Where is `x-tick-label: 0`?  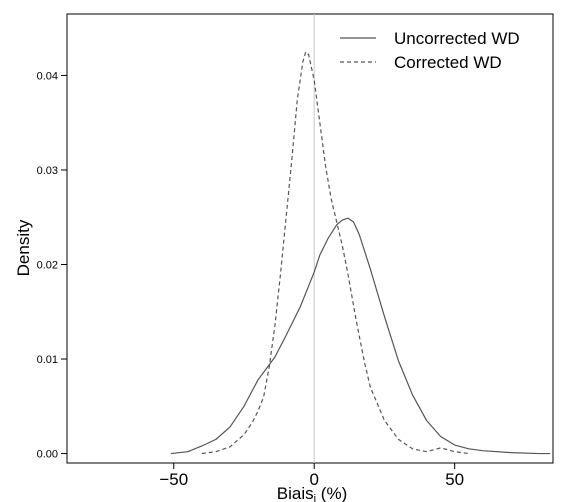
x-tick-label: 0 is located at coordinates (313, 479).